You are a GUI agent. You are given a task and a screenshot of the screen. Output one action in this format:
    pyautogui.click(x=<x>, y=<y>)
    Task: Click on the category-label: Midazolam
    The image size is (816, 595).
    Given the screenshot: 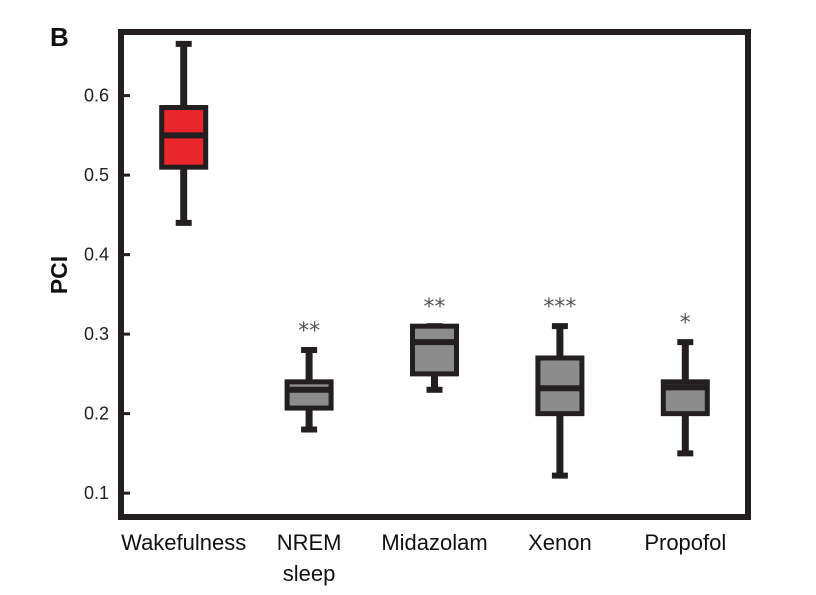 What is the action you would take?
    pyautogui.click(x=434, y=542)
    